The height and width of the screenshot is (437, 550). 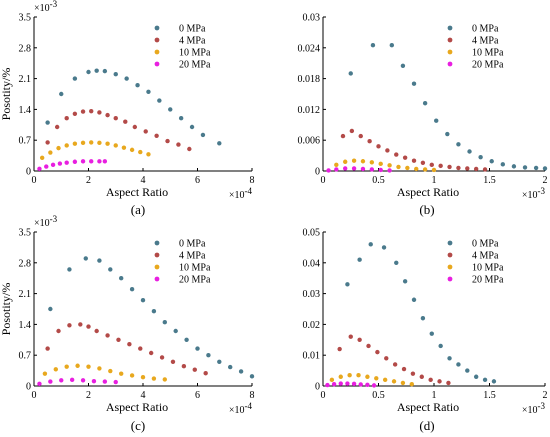 What do you see at coordinates (241, 408) in the screenshot?
I see `x-multiplier-label: ×10⁻⁴` at bounding box center [241, 408].